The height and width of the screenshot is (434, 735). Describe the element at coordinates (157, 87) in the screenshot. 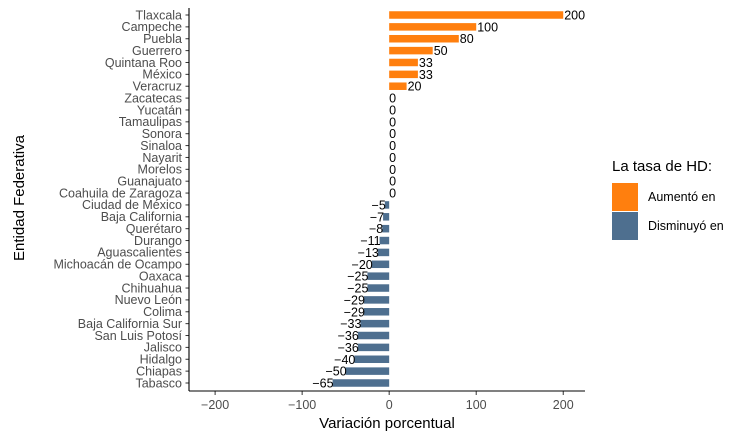

I see `y-tick-label: Veracruz` at that location.